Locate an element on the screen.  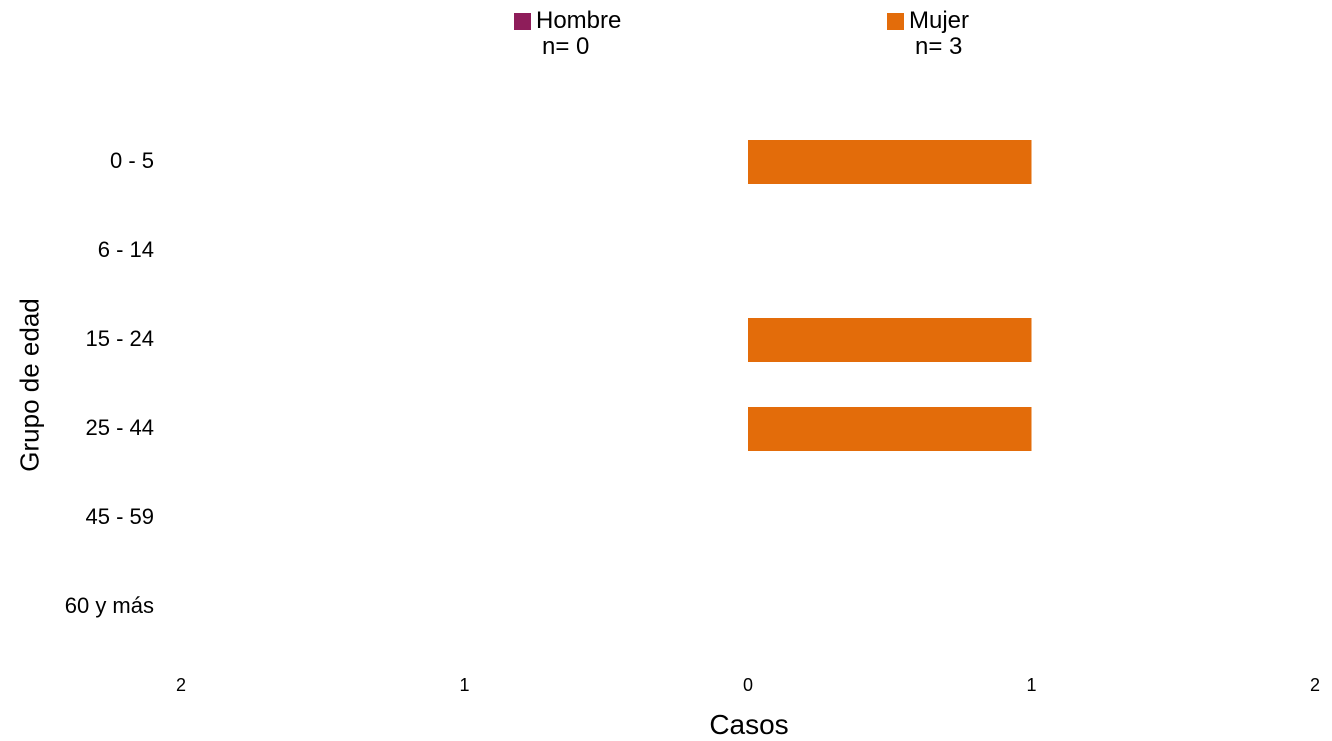
category-label: 6 - 14 is located at coordinates (126, 249).